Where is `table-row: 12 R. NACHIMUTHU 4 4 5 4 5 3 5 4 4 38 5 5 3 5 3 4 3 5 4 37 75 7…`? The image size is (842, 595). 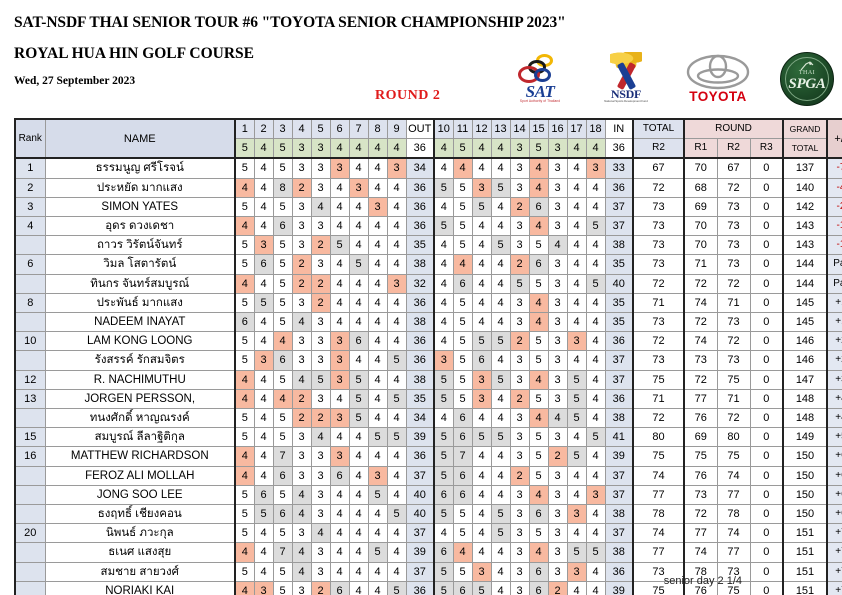 table-row: 12 R. NACHIMUTHU 4 4 5 4 5 3 5 4 4 38 5 5 3 5 3 4 3 5 4 37 75 7… is located at coordinates (428, 379).